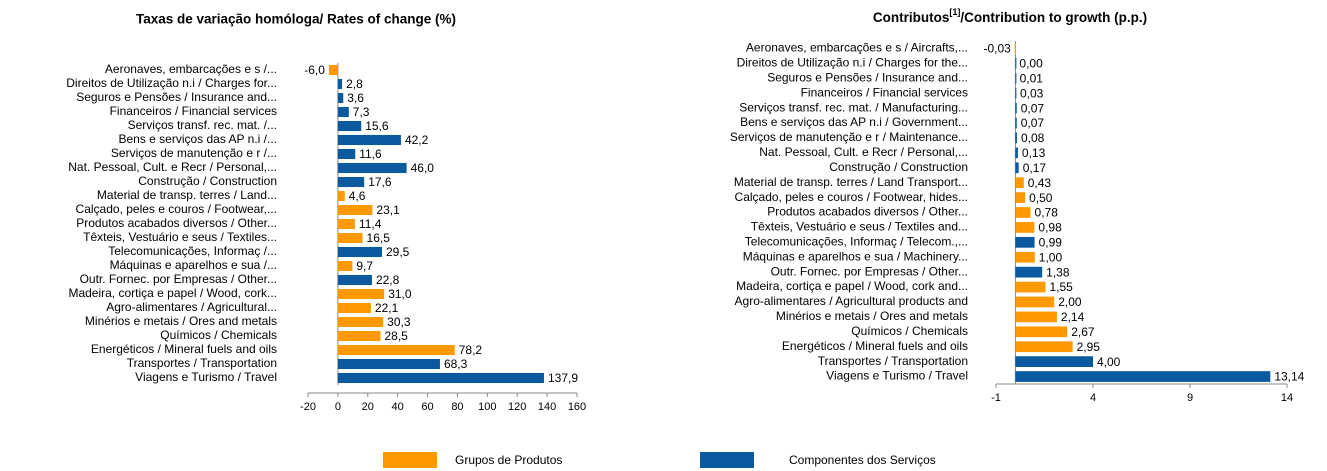  I want to click on x-tick-label: 120, so click(517, 407).